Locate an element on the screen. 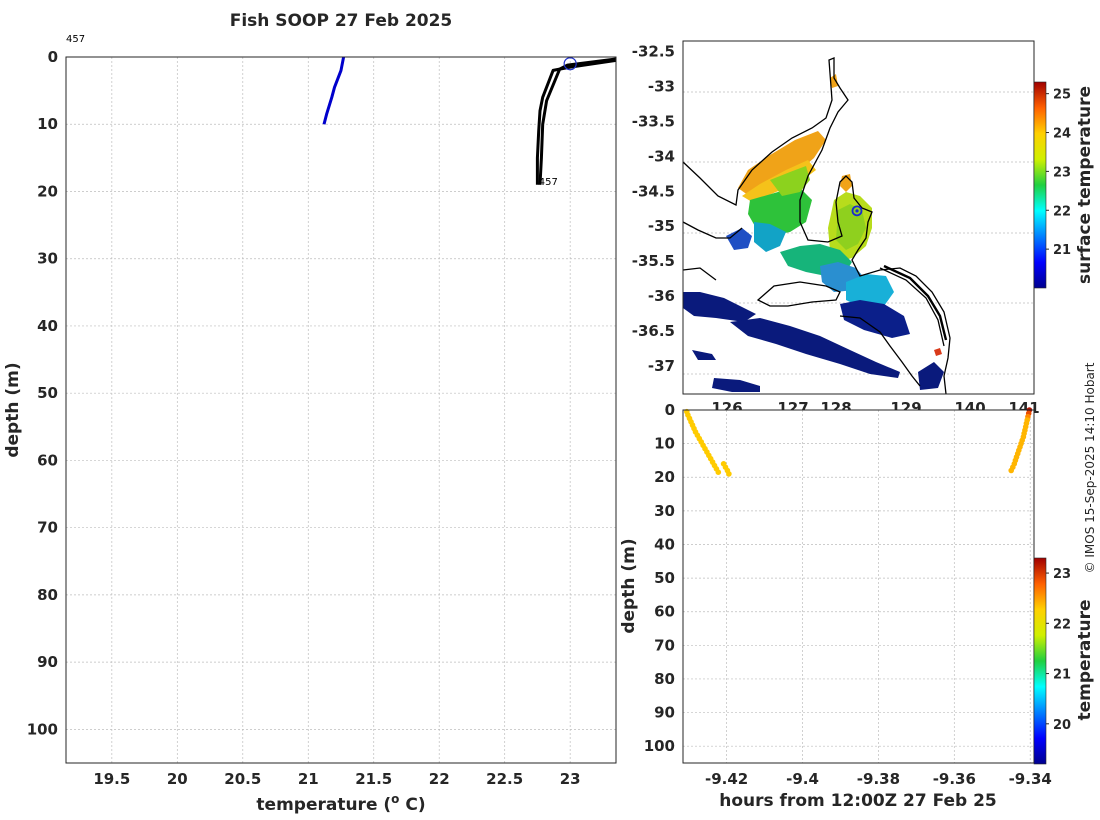 This screenshot has width=1100, height=820. profile-ytick-label: 30 is located at coordinates (47, 259).